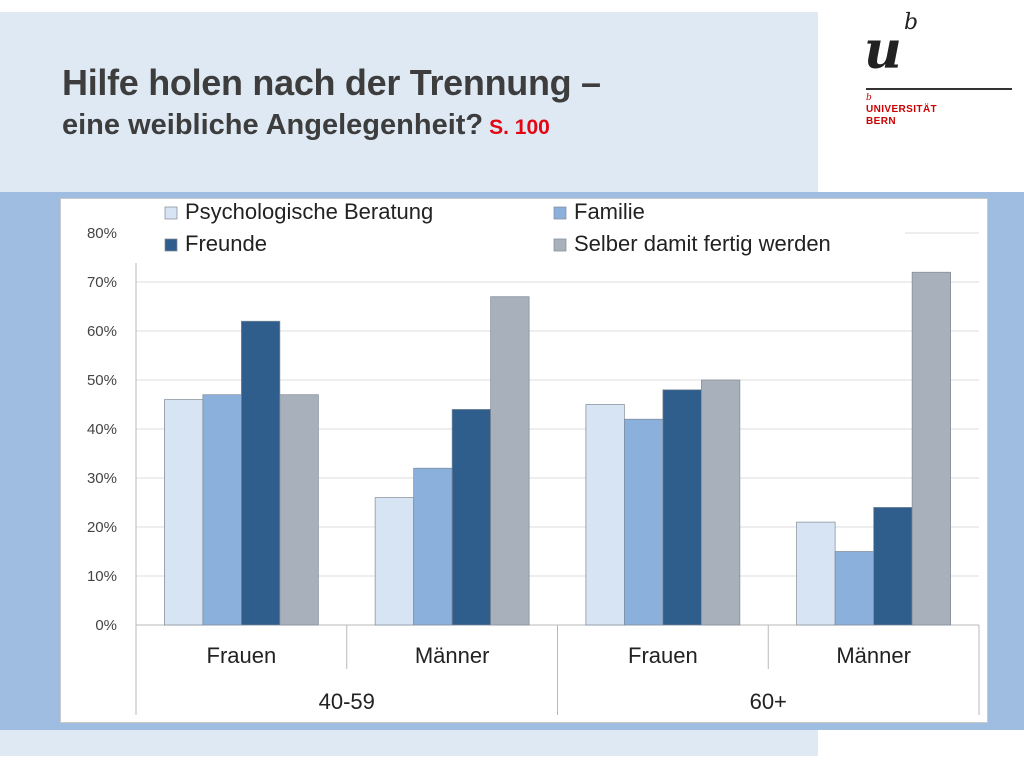  I want to click on y-tick-label: 20%, so click(102, 527).